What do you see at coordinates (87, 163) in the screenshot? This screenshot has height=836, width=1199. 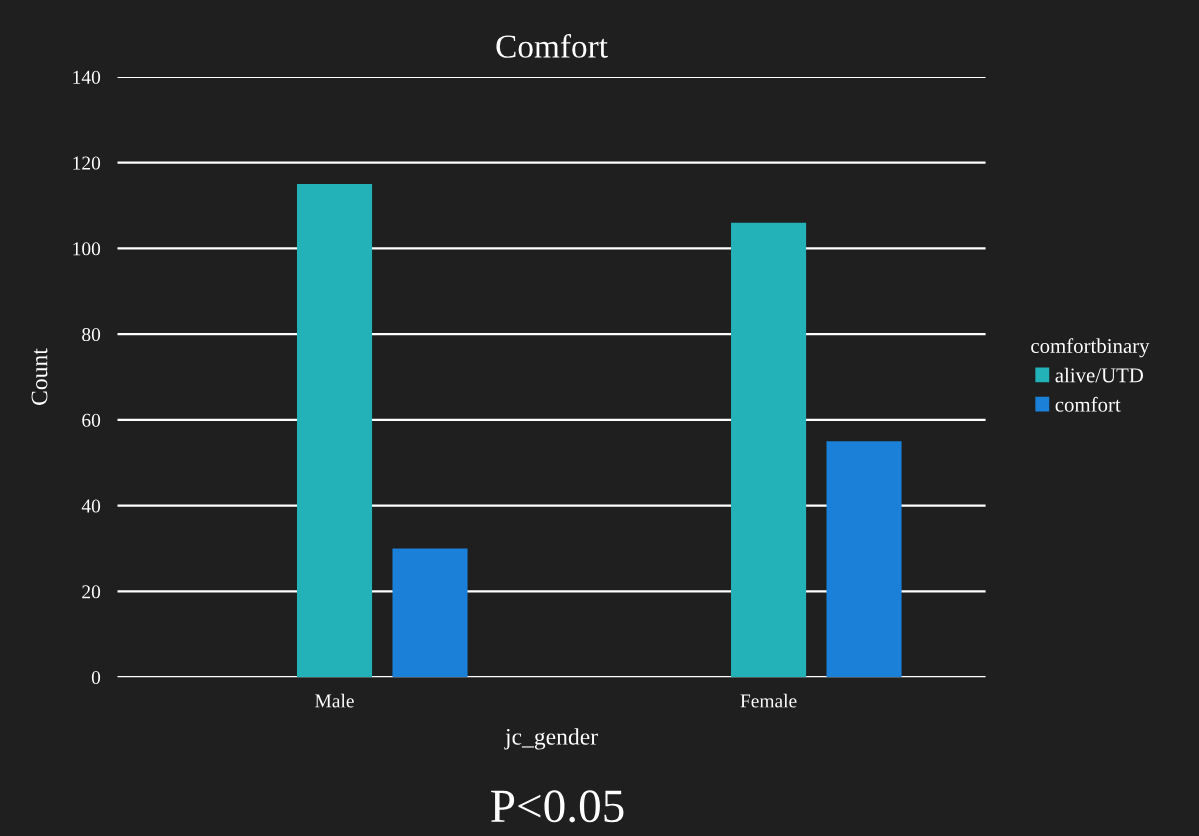 I see `y-tick-label: 120` at bounding box center [87, 163].